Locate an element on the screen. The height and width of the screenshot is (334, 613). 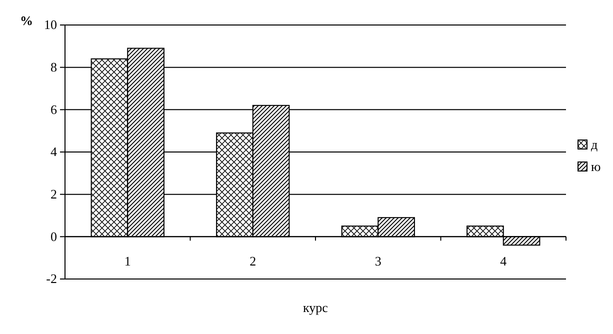
x-tick-label: 1 is located at coordinates (127, 261).